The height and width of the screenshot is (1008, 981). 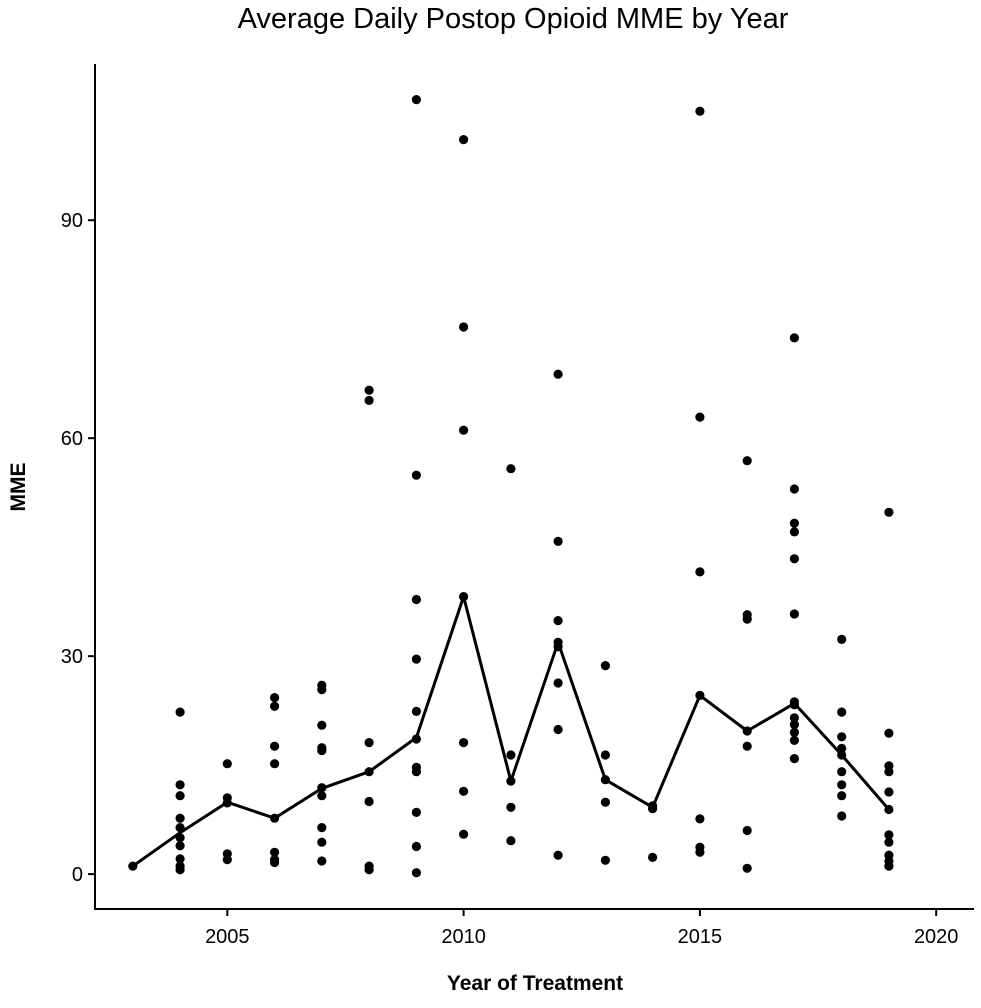 I want to click on x-tick-label: 2010, so click(x=463, y=937).